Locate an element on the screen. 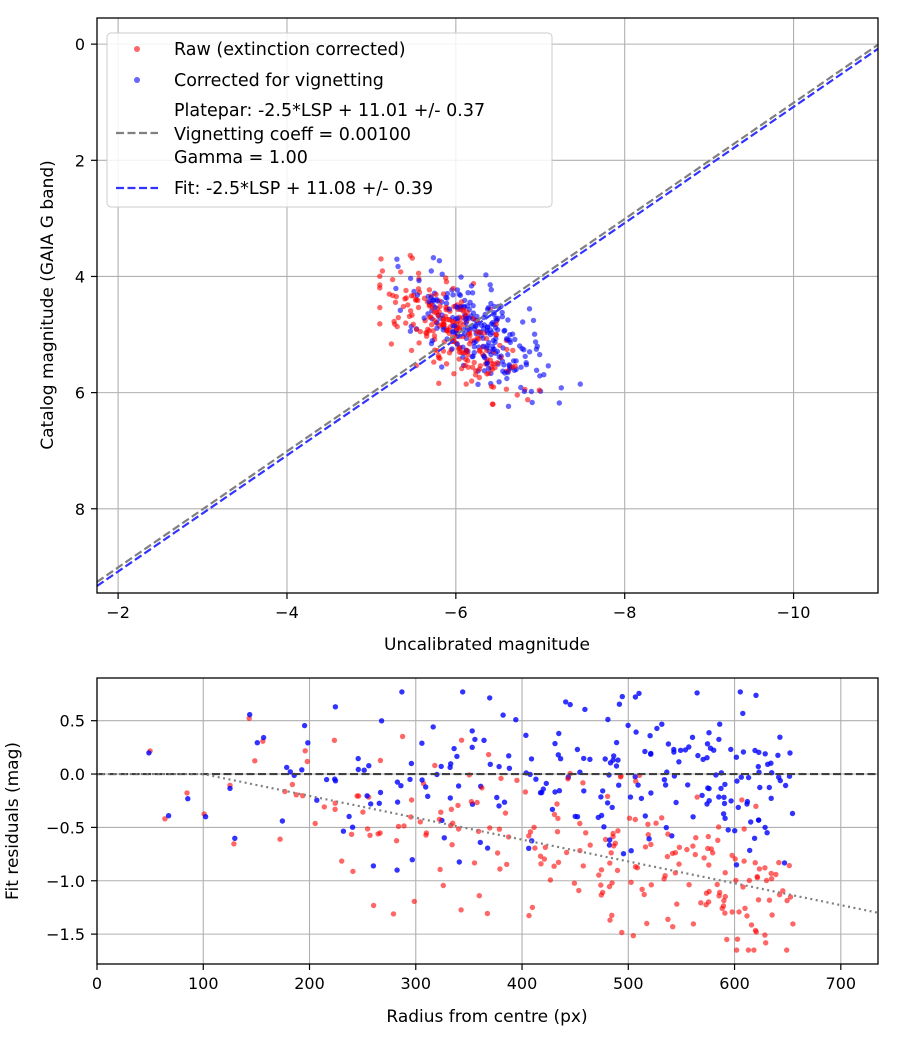  bottom-x-tick-label: 700 is located at coordinates (841, 983).